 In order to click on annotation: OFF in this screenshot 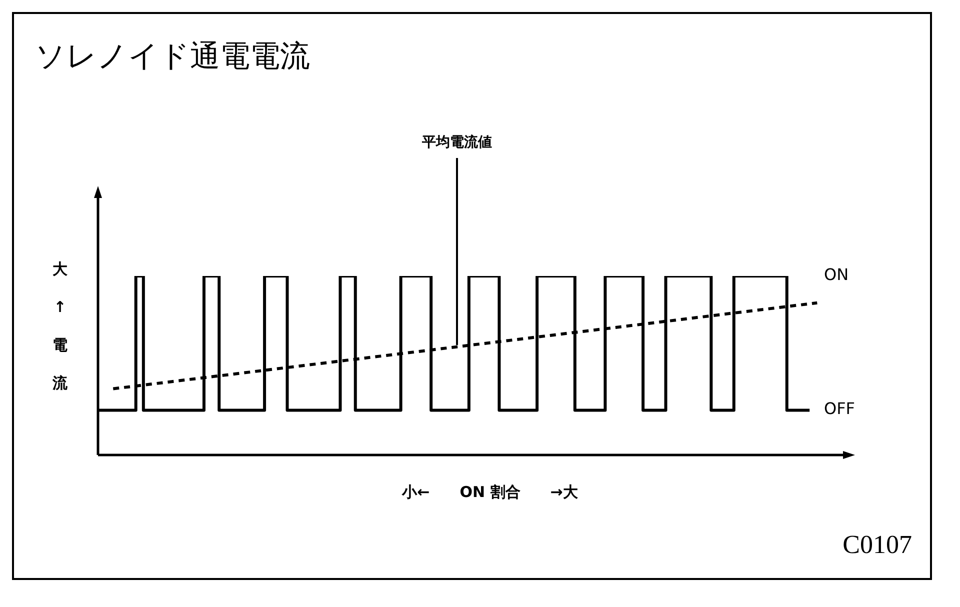, I will do `click(839, 408)`.